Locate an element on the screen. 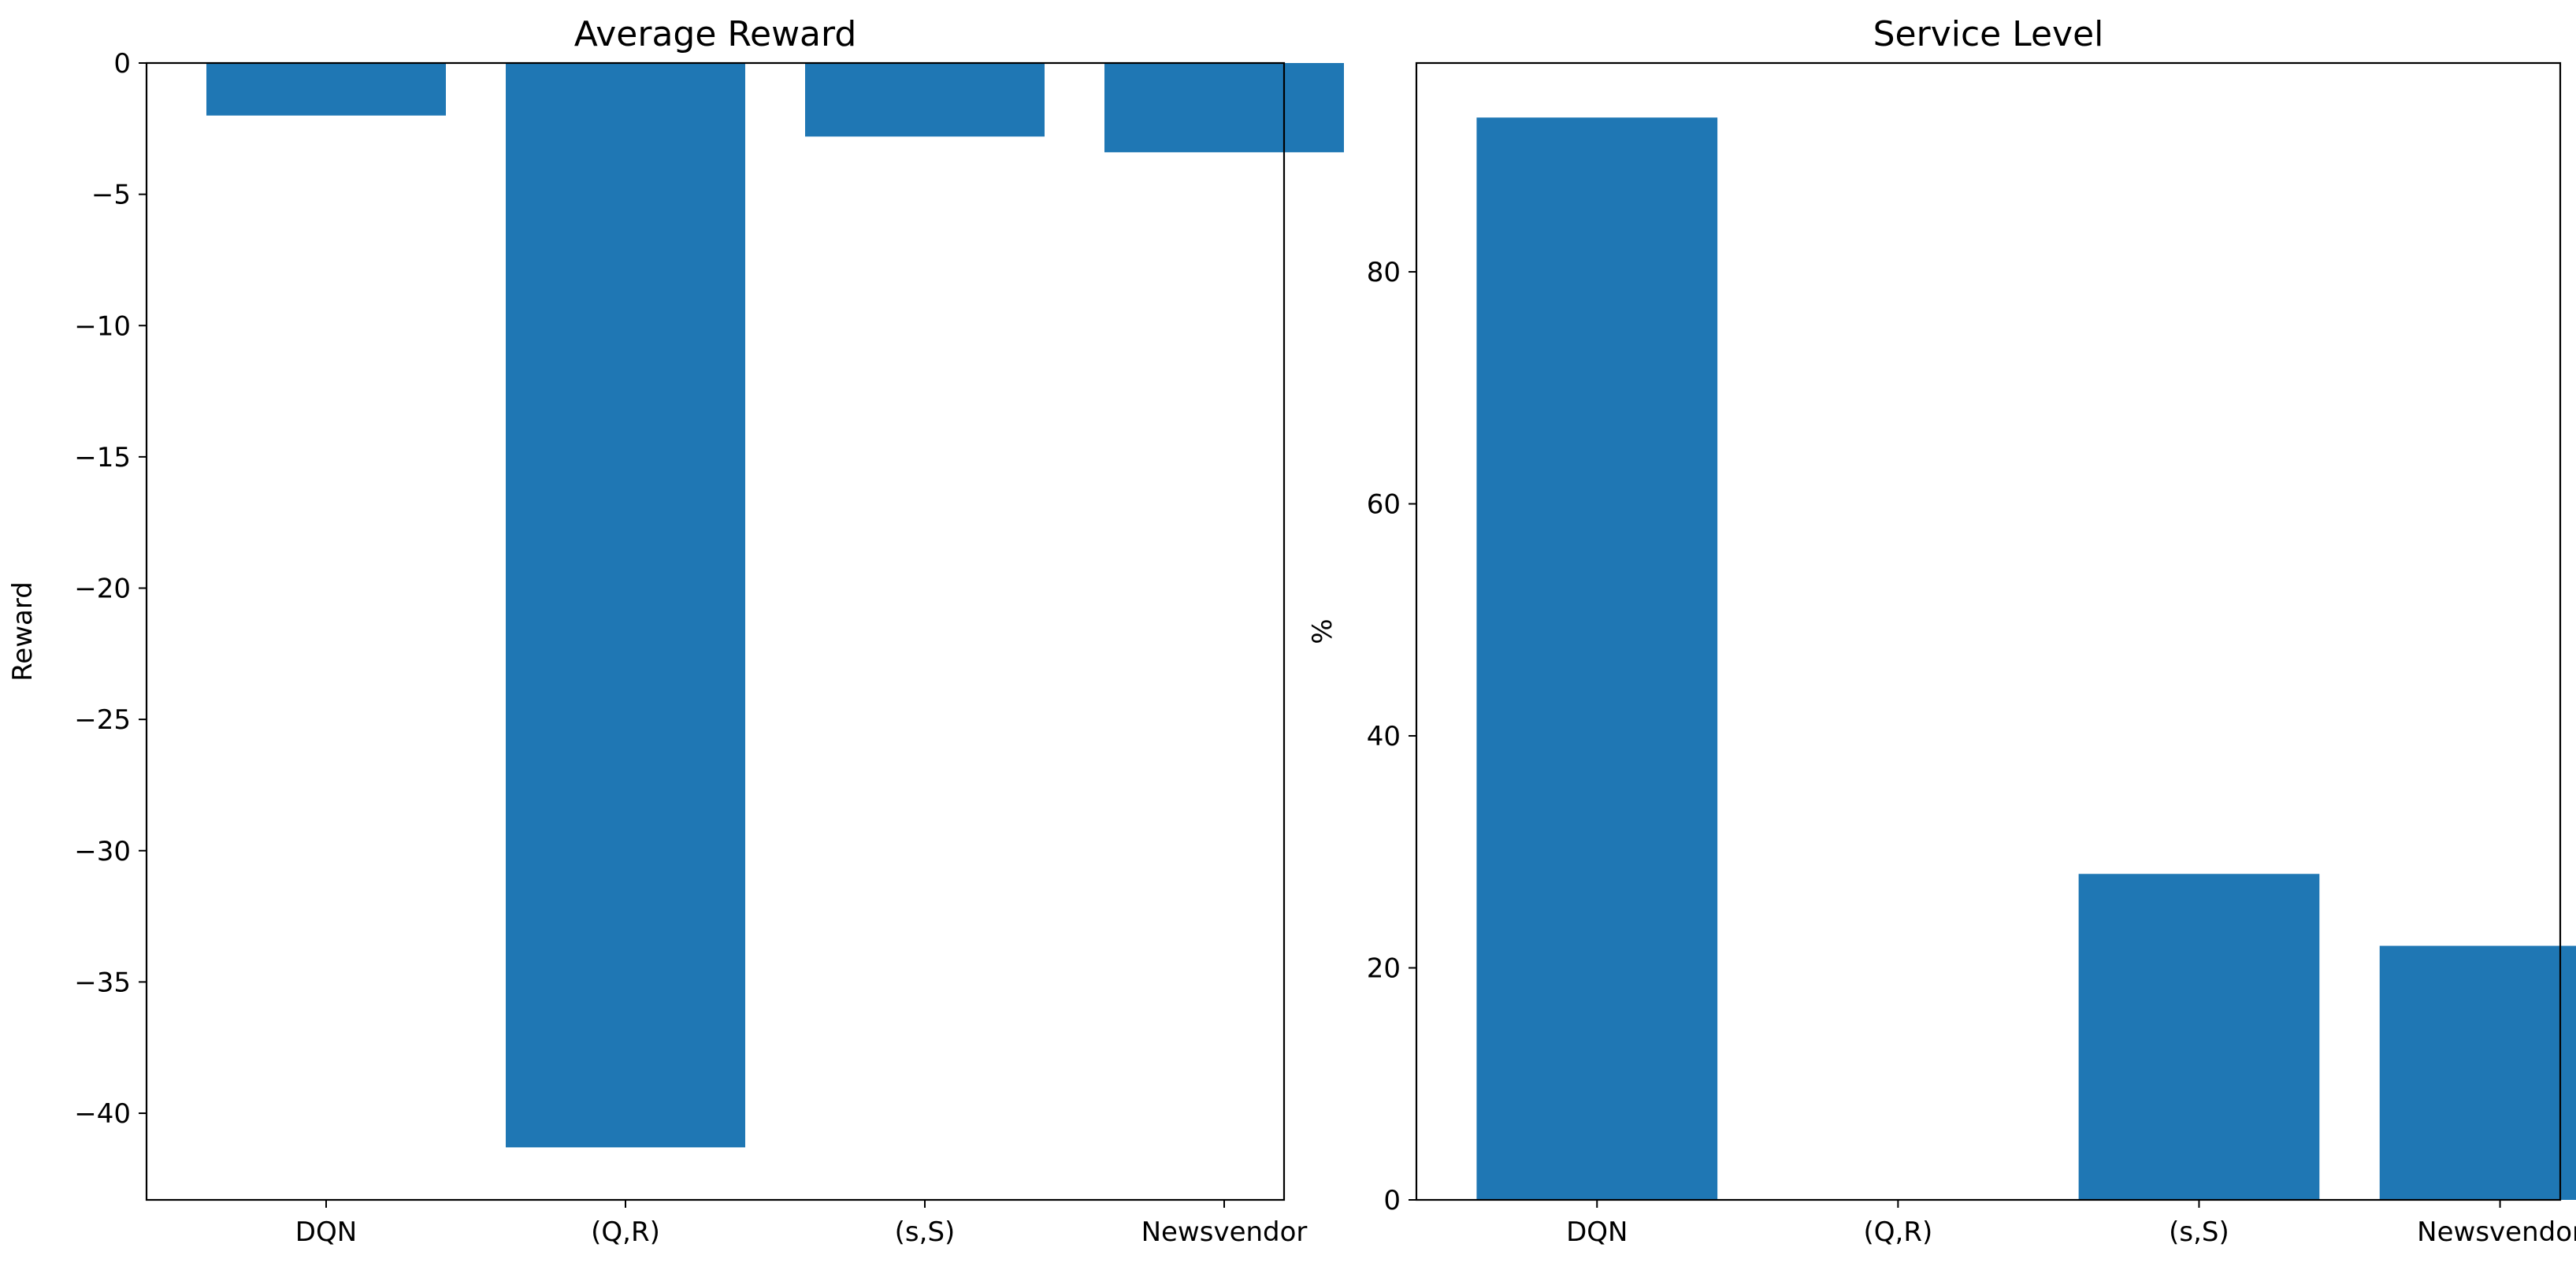 Image resolution: width=2576 pixels, height=1270 pixels. service-level-x-tick-label: Newsvendor is located at coordinates (2496, 1232).